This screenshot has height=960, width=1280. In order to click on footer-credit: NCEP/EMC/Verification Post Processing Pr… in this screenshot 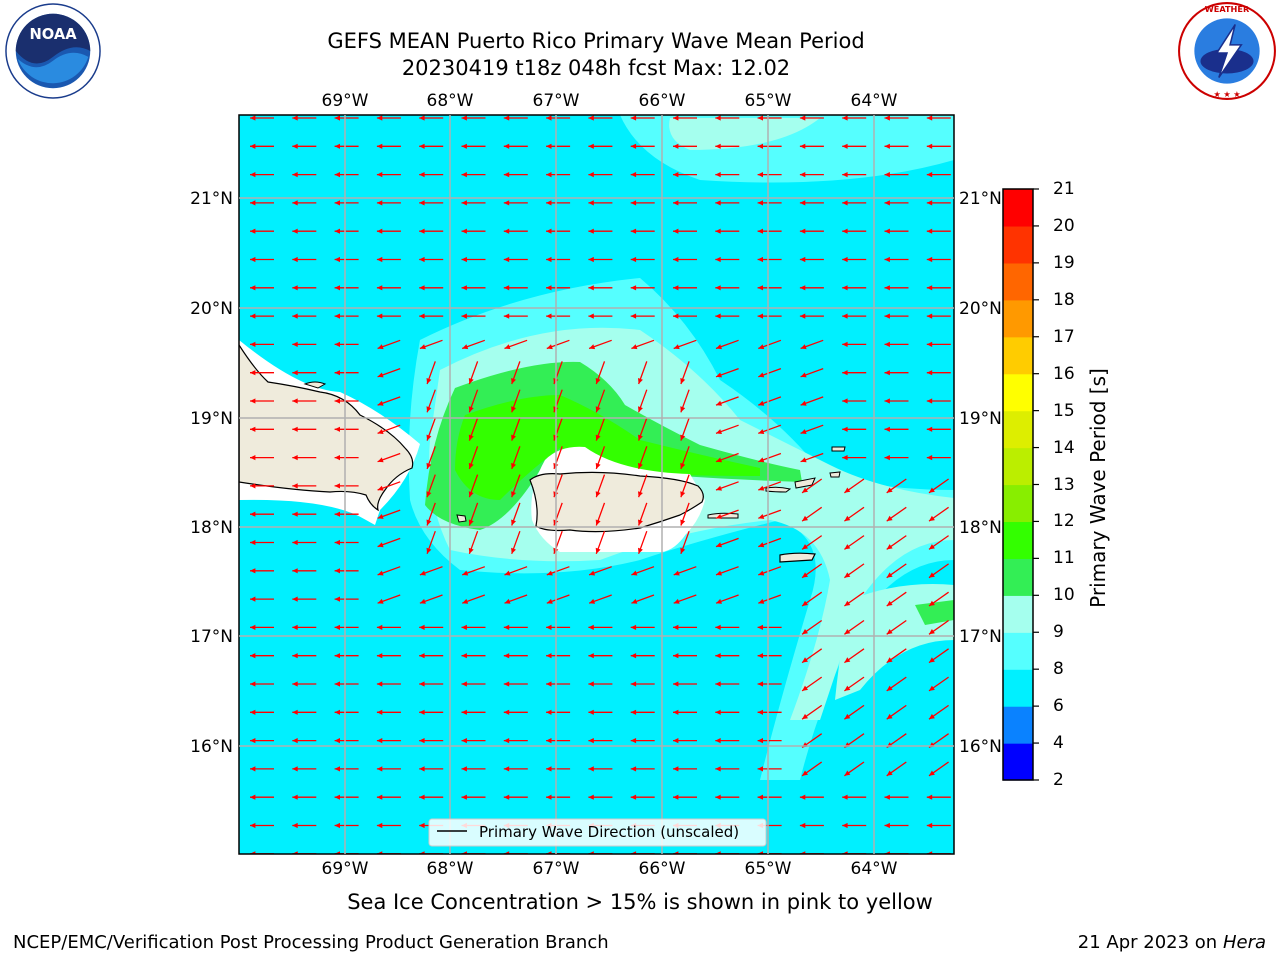, I will do `click(311, 942)`.